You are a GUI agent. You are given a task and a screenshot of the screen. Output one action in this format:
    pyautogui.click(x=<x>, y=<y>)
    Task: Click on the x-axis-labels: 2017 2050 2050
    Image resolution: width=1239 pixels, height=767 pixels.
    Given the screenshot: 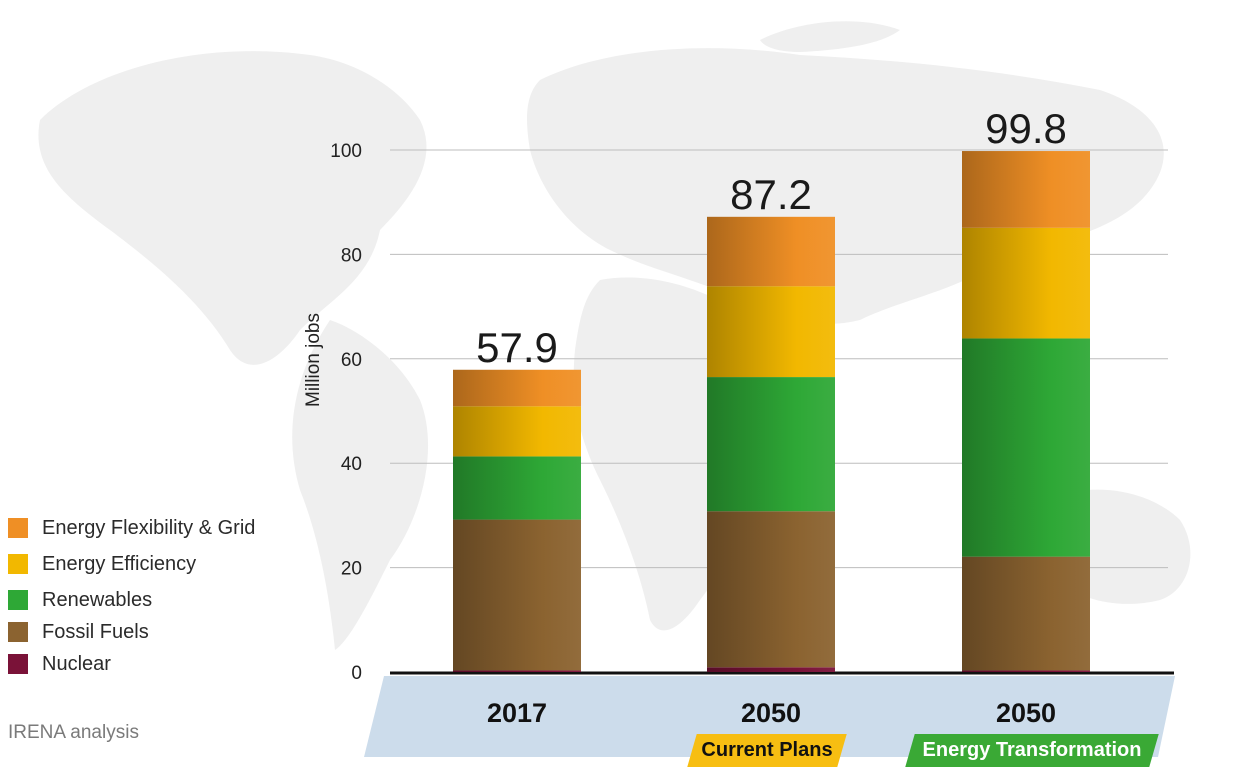 What is the action you would take?
    pyautogui.click(x=771, y=713)
    